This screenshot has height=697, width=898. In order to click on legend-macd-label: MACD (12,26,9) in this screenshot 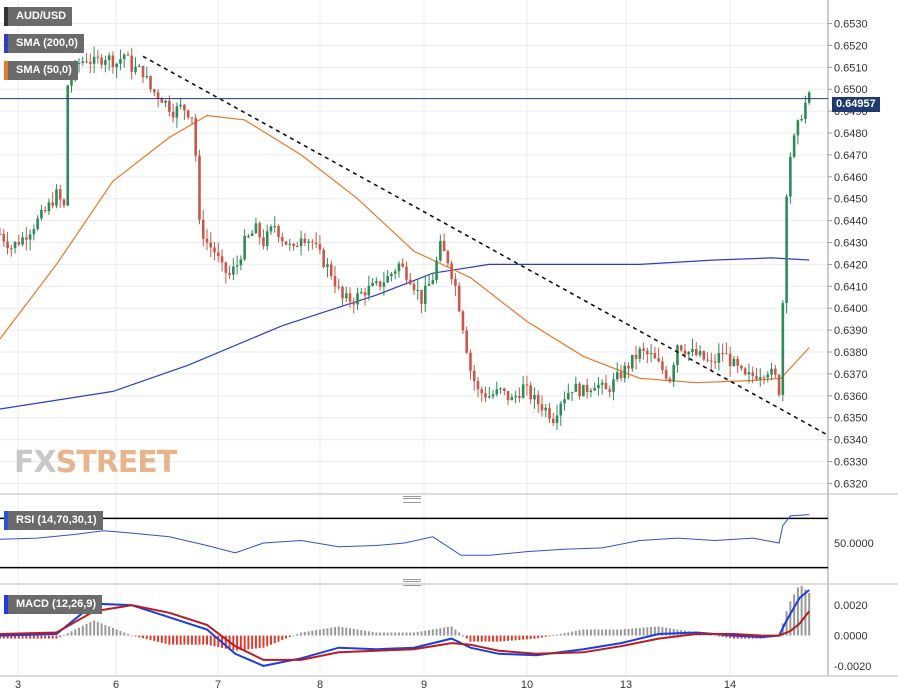, I will do `click(56, 604)`.